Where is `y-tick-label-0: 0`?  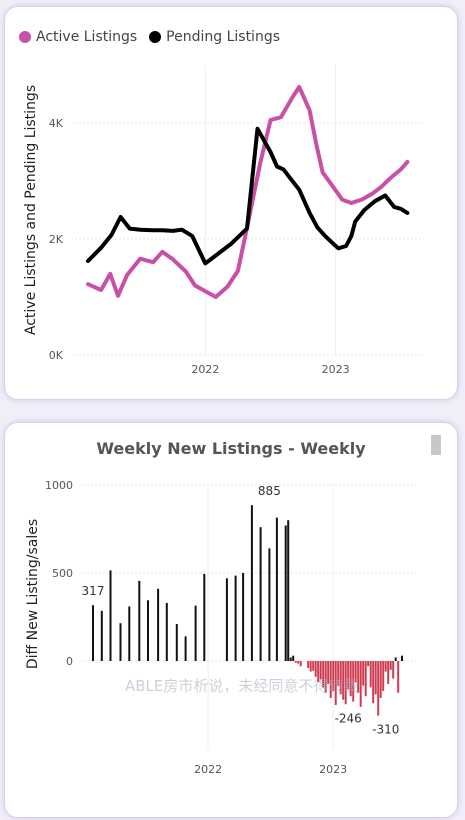 y-tick-label-0: 0 is located at coordinates (69, 661).